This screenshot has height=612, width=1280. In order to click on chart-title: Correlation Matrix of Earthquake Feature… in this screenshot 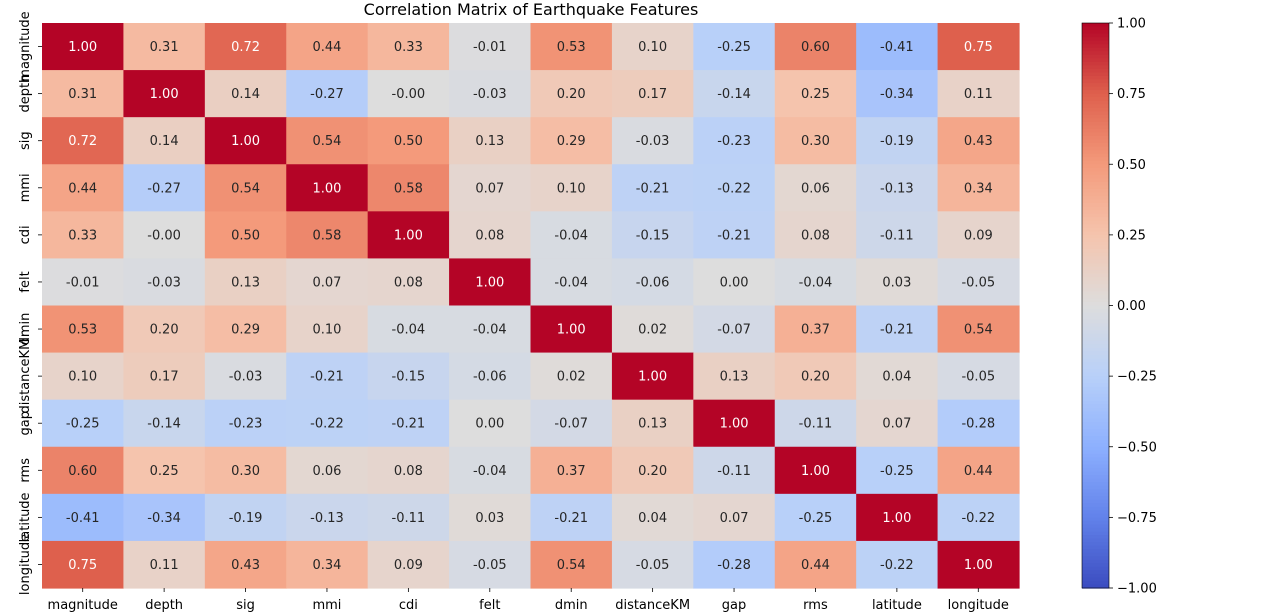, I will do `click(531, 9)`.